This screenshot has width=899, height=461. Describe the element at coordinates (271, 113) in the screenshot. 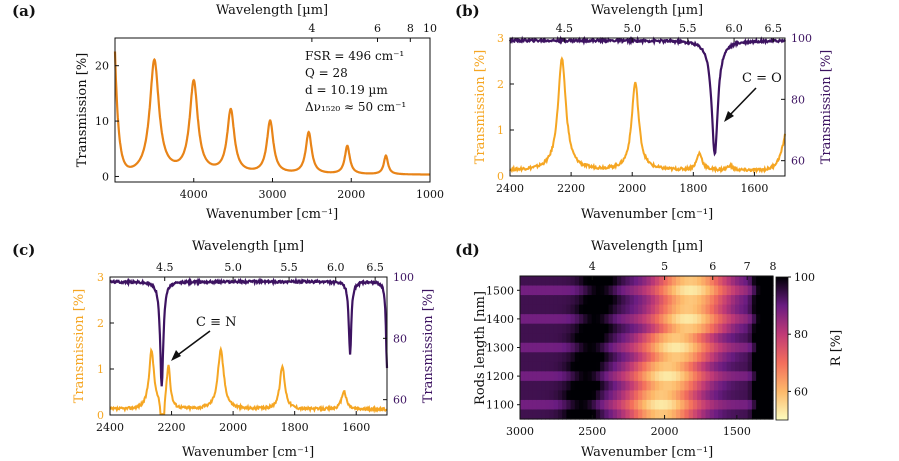

I see `panel-a-series-line` at that location.